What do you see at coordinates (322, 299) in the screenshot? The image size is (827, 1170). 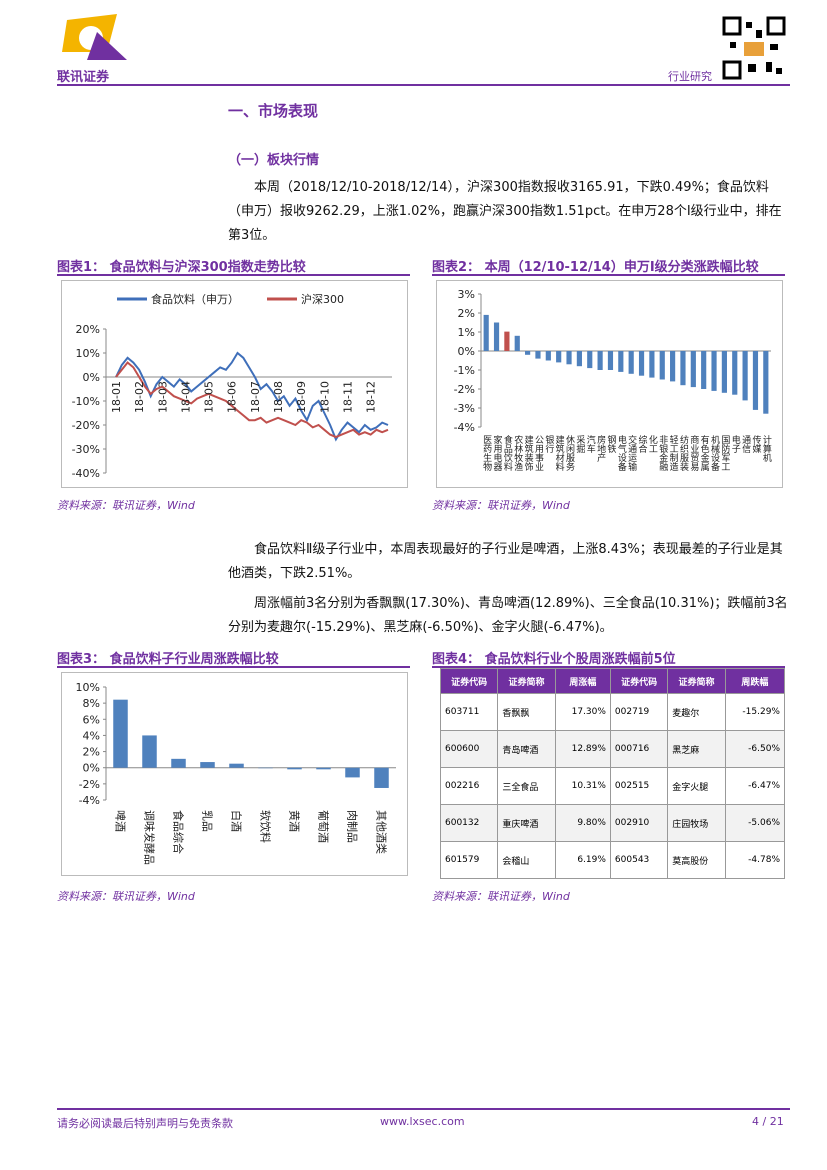 I see `legend-label: 沪深300` at bounding box center [322, 299].